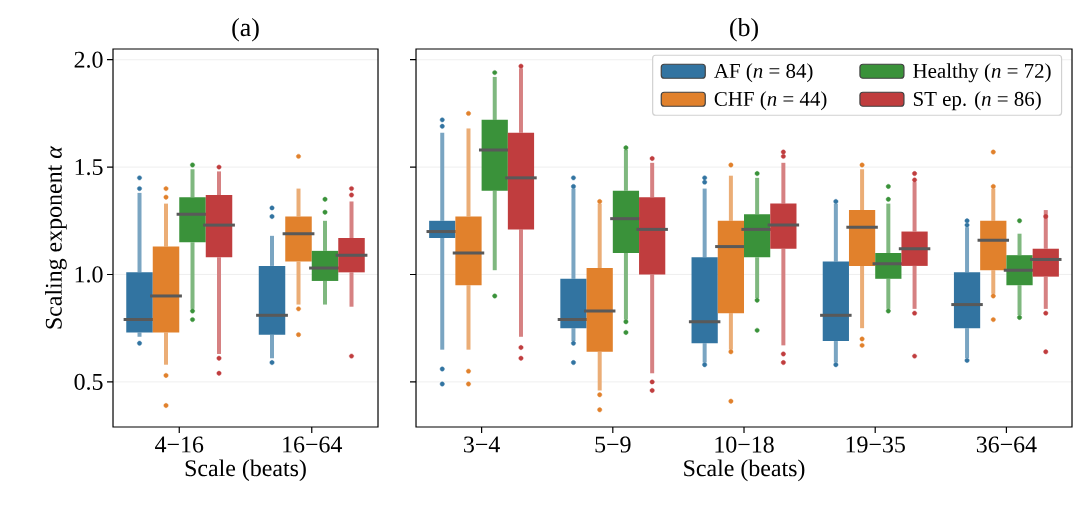  Describe the element at coordinates (89, 167) in the screenshot. I see `y-tick-label: 1.5` at that location.